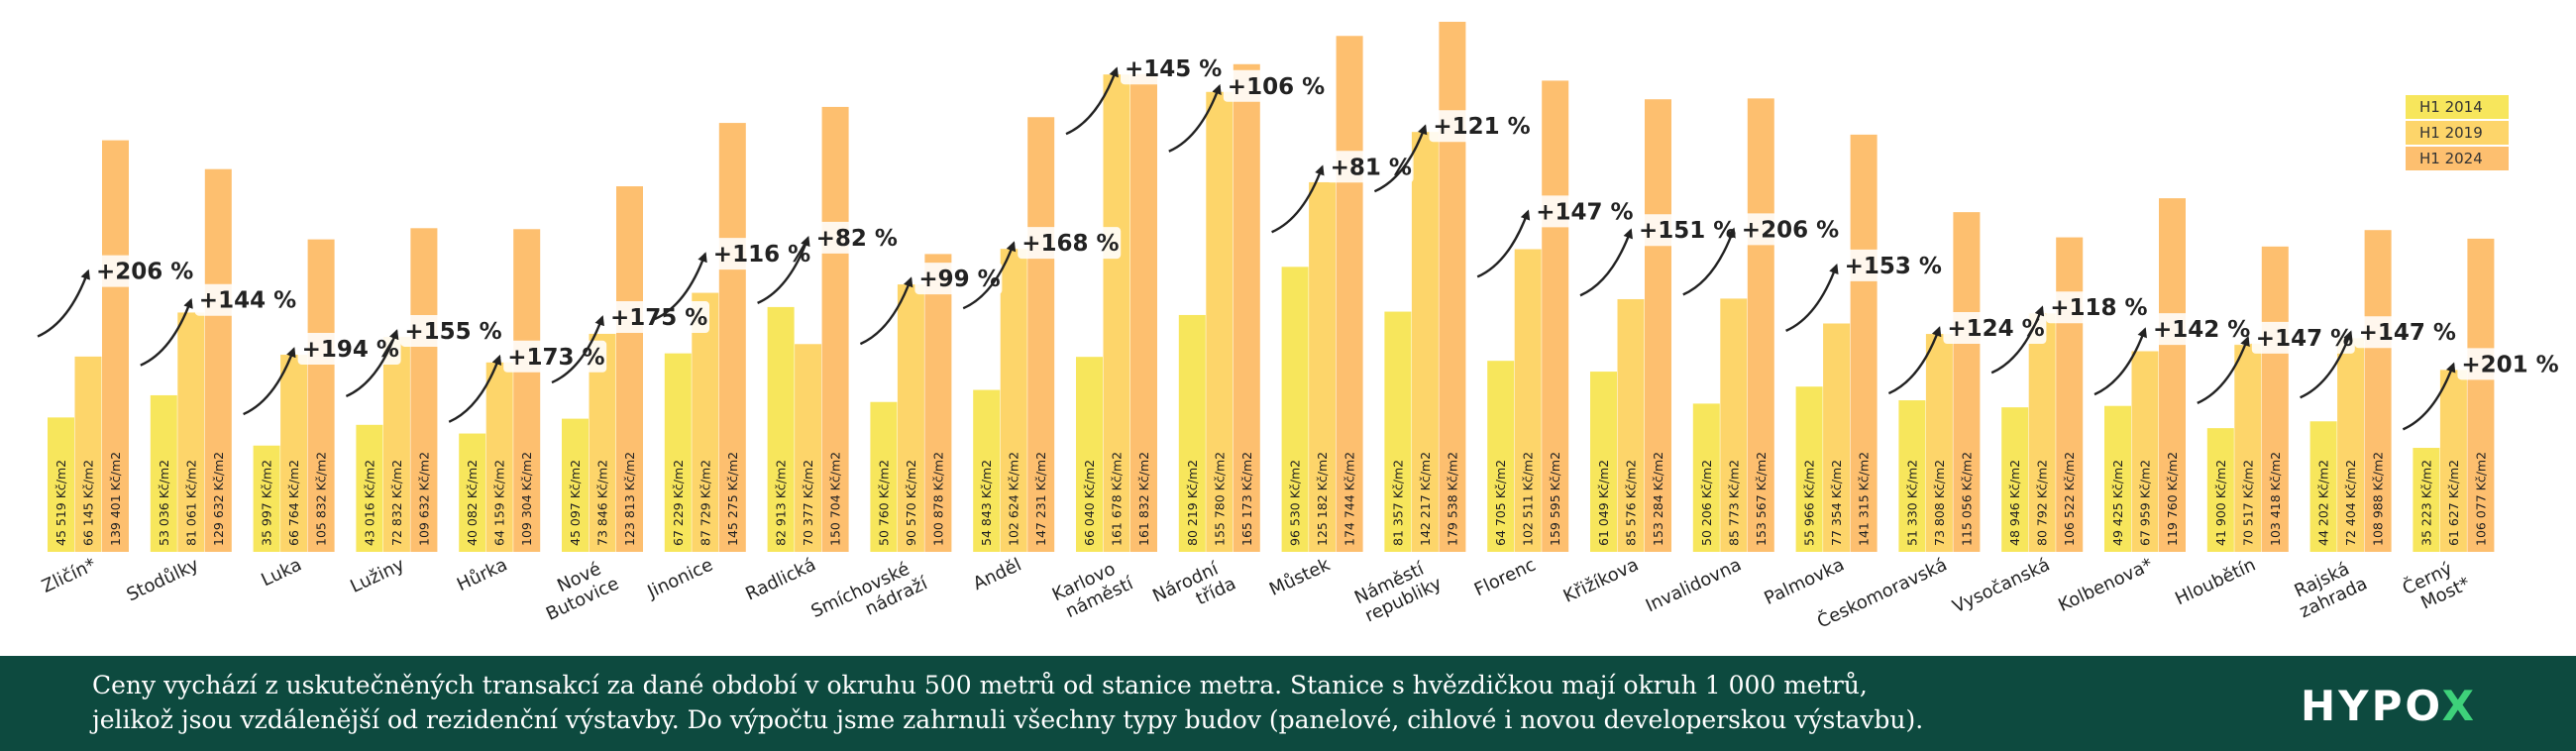 The height and width of the screenshot is (751, 2576). I want to click on category-label-line: Invalidovna, so click(1694, 585).